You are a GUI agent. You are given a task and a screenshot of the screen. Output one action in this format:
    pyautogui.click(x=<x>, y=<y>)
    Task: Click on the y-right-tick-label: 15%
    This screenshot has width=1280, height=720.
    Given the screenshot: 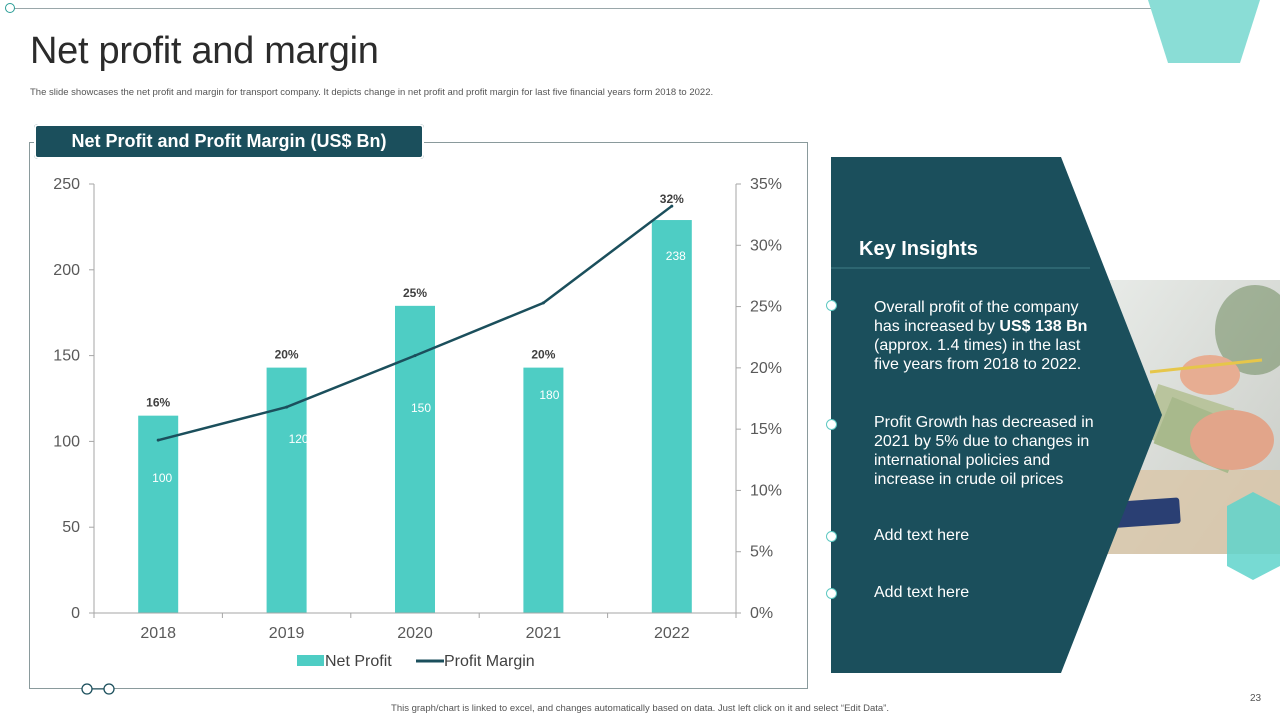 What is the action you would take?
    pyautogui.click(x=766, y=429)
    